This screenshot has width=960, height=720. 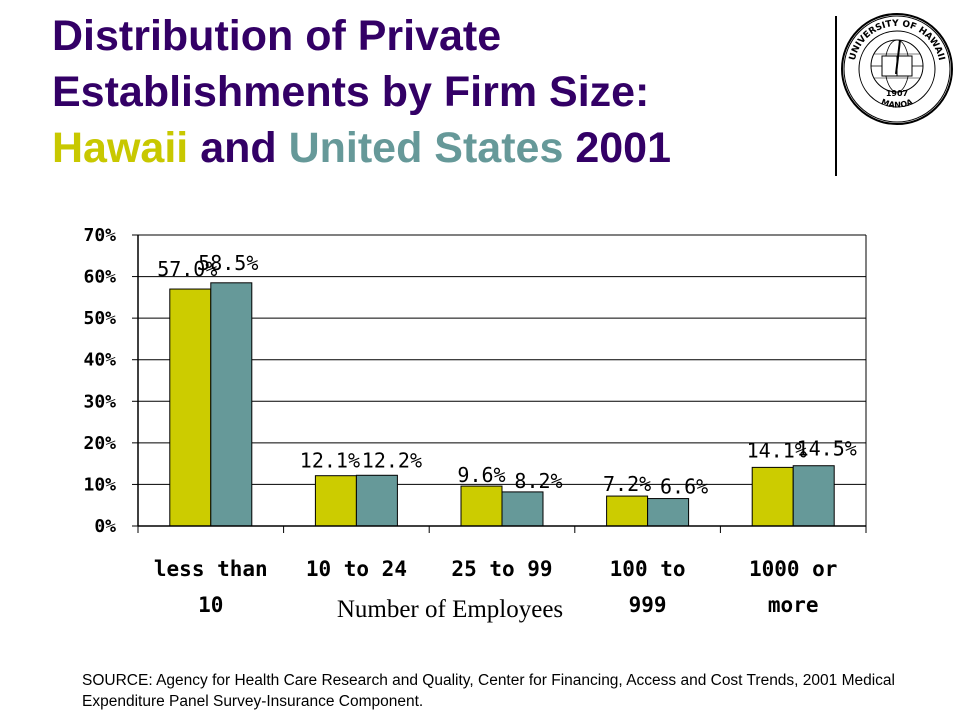 I want to click on data-label-us-0: 58.5%, so click(x=228, y=263).